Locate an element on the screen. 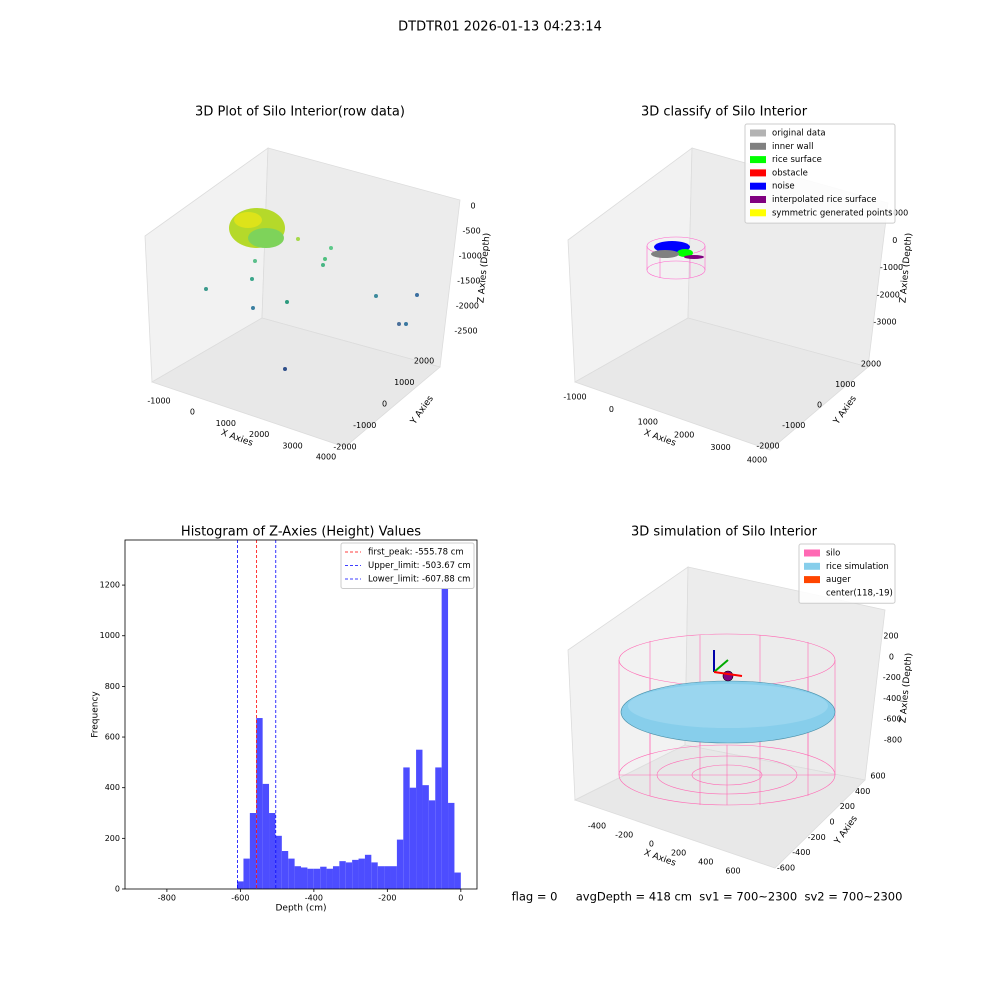 This screenshot has height=1000, width=1000. legend-label: silo is located at coordinates (833, 554).